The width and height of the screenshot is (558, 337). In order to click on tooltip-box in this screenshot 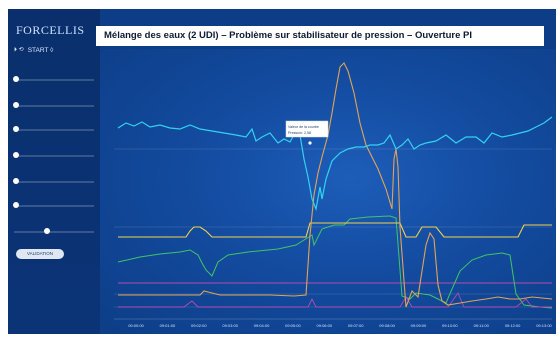, I will do `click(307, 129)`.